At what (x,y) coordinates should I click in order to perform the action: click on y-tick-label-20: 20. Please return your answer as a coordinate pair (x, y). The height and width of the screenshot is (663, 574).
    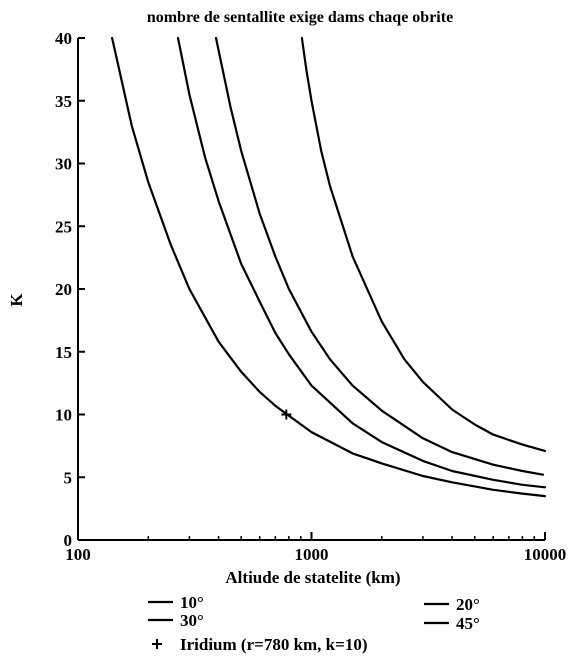
    Looking at the image, I should click on (63, 289).